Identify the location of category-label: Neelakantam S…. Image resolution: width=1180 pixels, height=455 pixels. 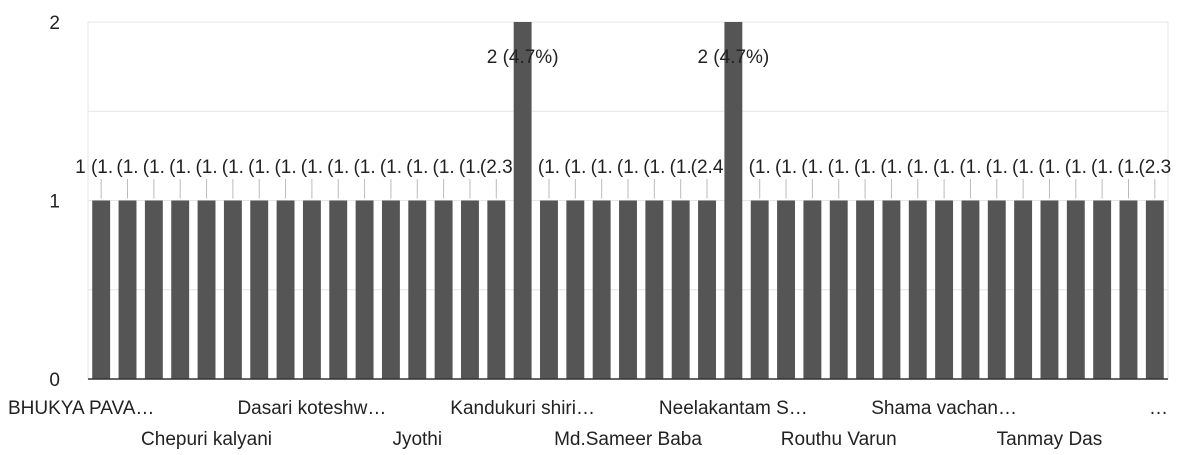
(733, 408).